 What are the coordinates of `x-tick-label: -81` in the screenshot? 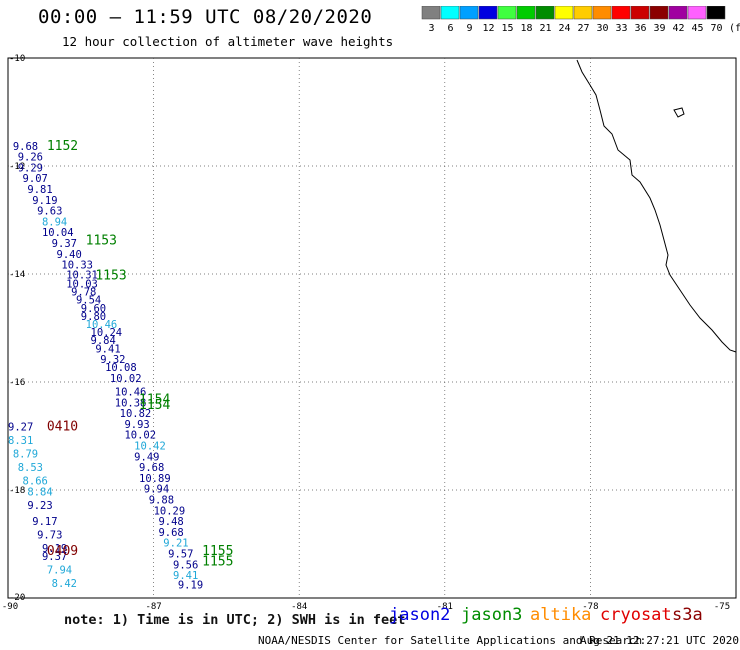 It's located at (445, 607).